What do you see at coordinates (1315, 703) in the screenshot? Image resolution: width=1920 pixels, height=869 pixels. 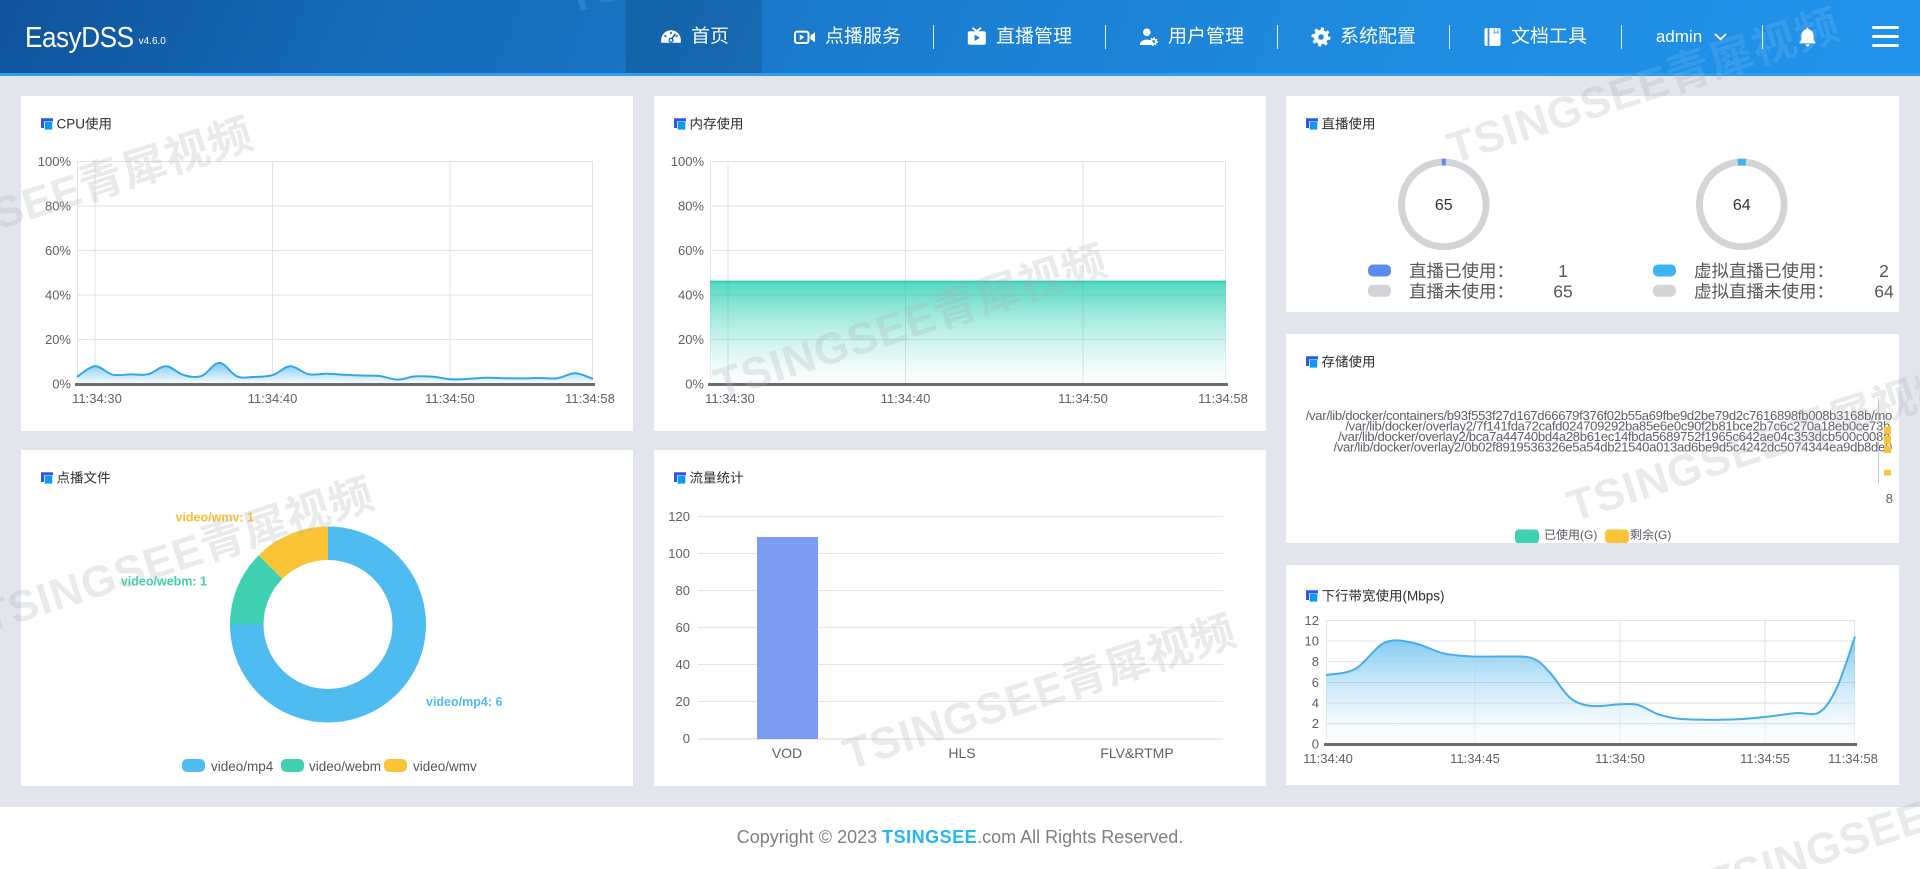 I see `svg-text: 4` at bounding box center [1315, 703].